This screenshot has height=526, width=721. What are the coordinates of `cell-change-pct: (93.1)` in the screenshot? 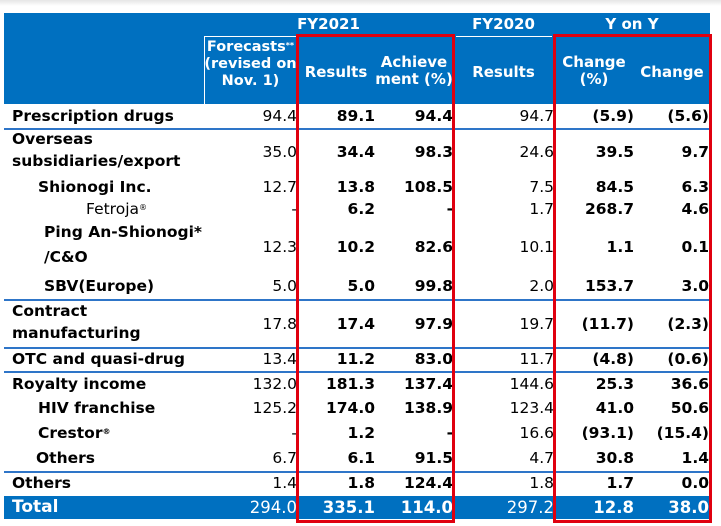 It's located at (607, 432).